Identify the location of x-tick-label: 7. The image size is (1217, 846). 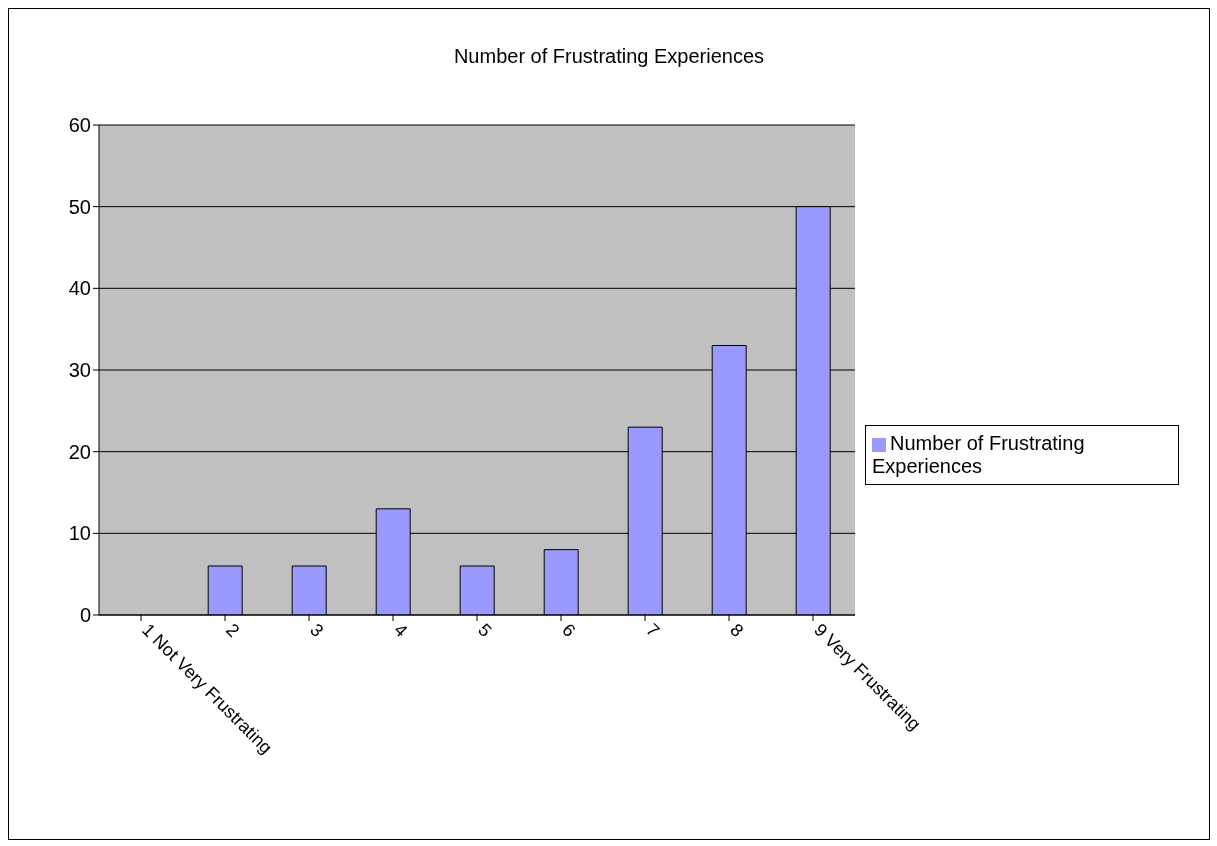
(653, 630).